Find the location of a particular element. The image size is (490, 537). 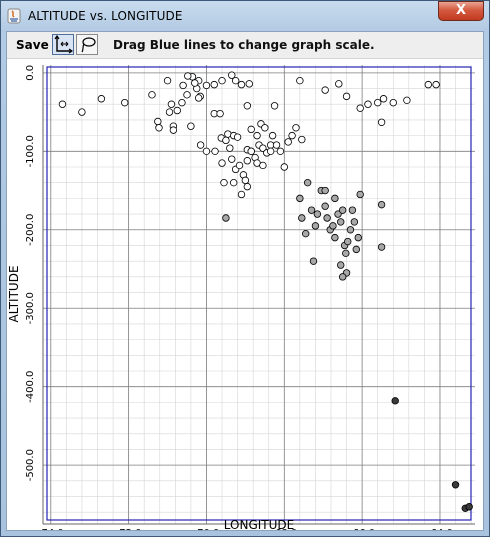

toolbar-hint: Drag Blue lines to change graph scale. is located at coordinates (244, 45).